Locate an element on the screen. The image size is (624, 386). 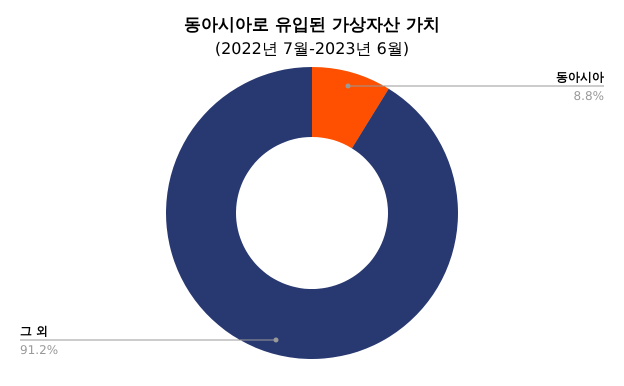
chart-subtitle: (2022년 7월-2023년 6월) is located at coordinates (312, 48).